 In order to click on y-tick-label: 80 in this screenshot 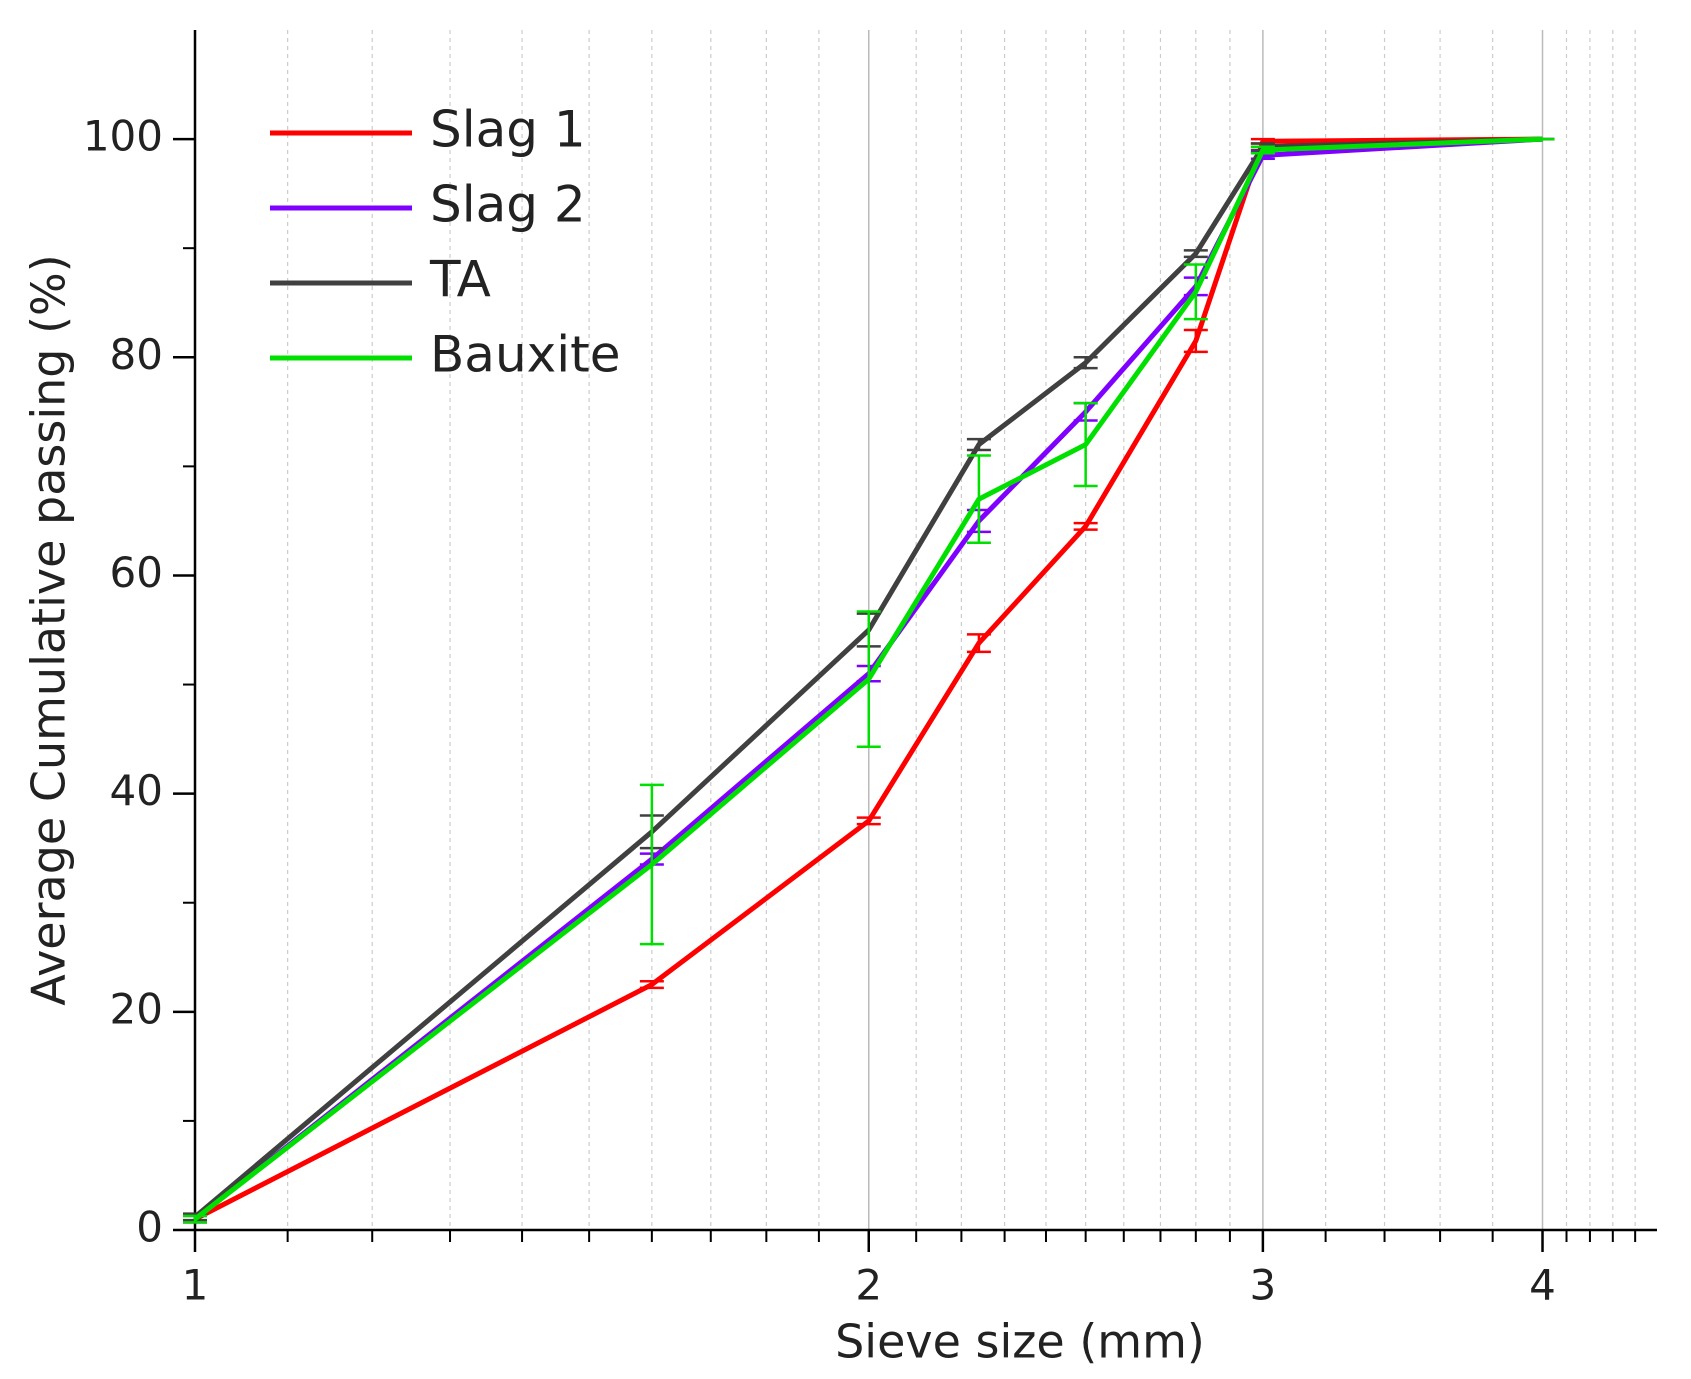, I will do `click(136, 354)`.